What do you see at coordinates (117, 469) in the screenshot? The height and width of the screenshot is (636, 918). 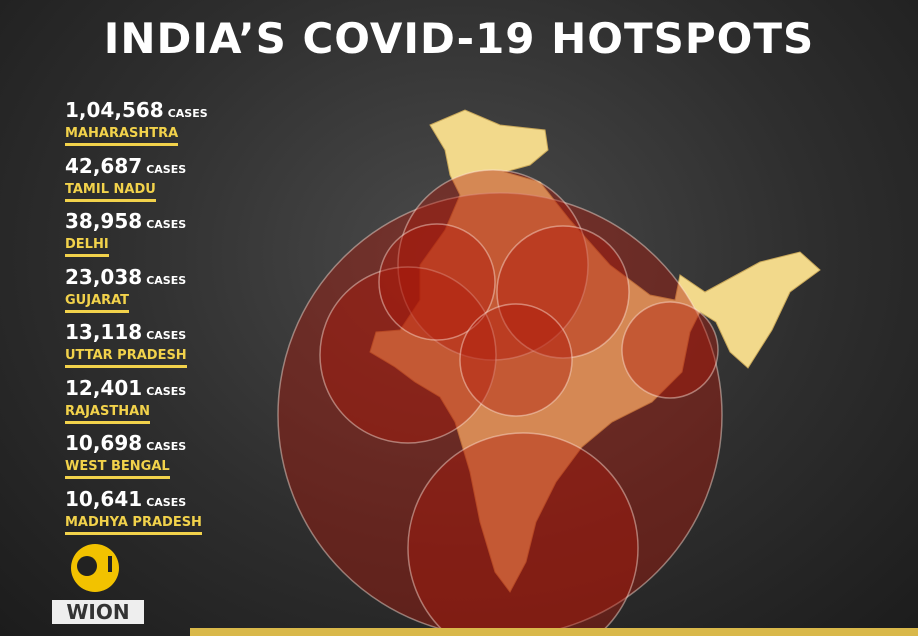 I see `state-name: WEST BENGAL` at bounding box center [117, 469].